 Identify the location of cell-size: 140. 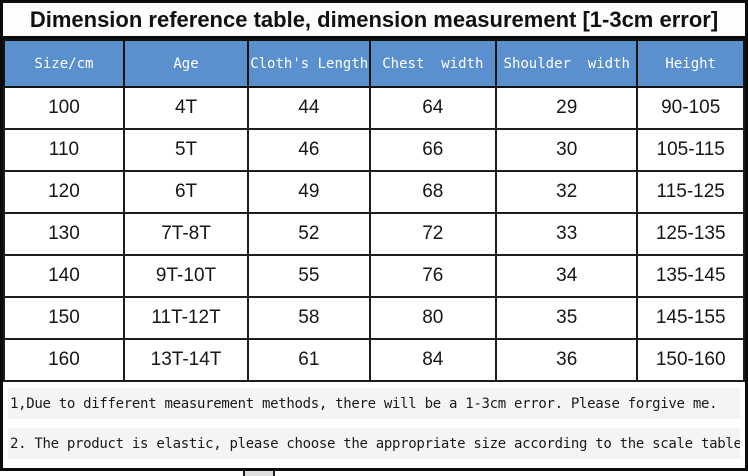
(64, 276).